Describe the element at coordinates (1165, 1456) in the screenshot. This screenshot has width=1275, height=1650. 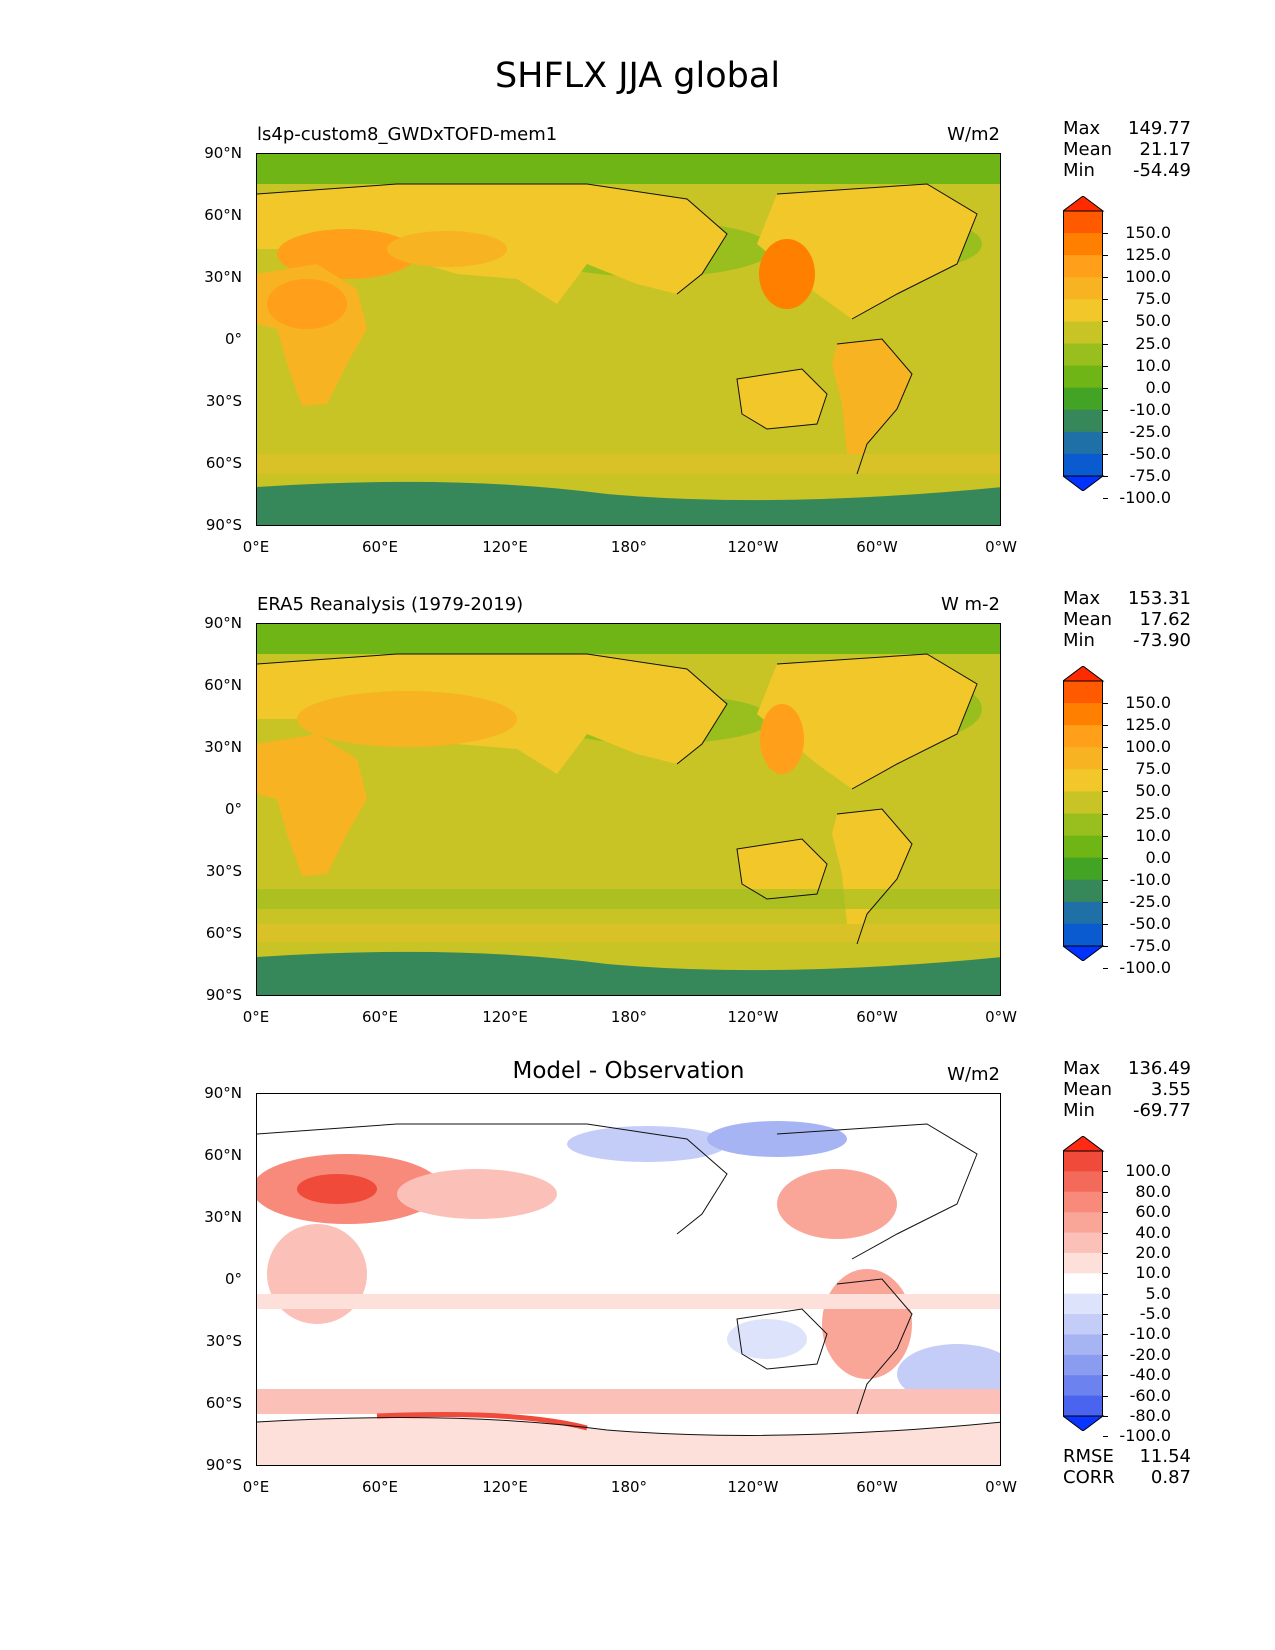
I see `stat-value: 11.54` at that location.